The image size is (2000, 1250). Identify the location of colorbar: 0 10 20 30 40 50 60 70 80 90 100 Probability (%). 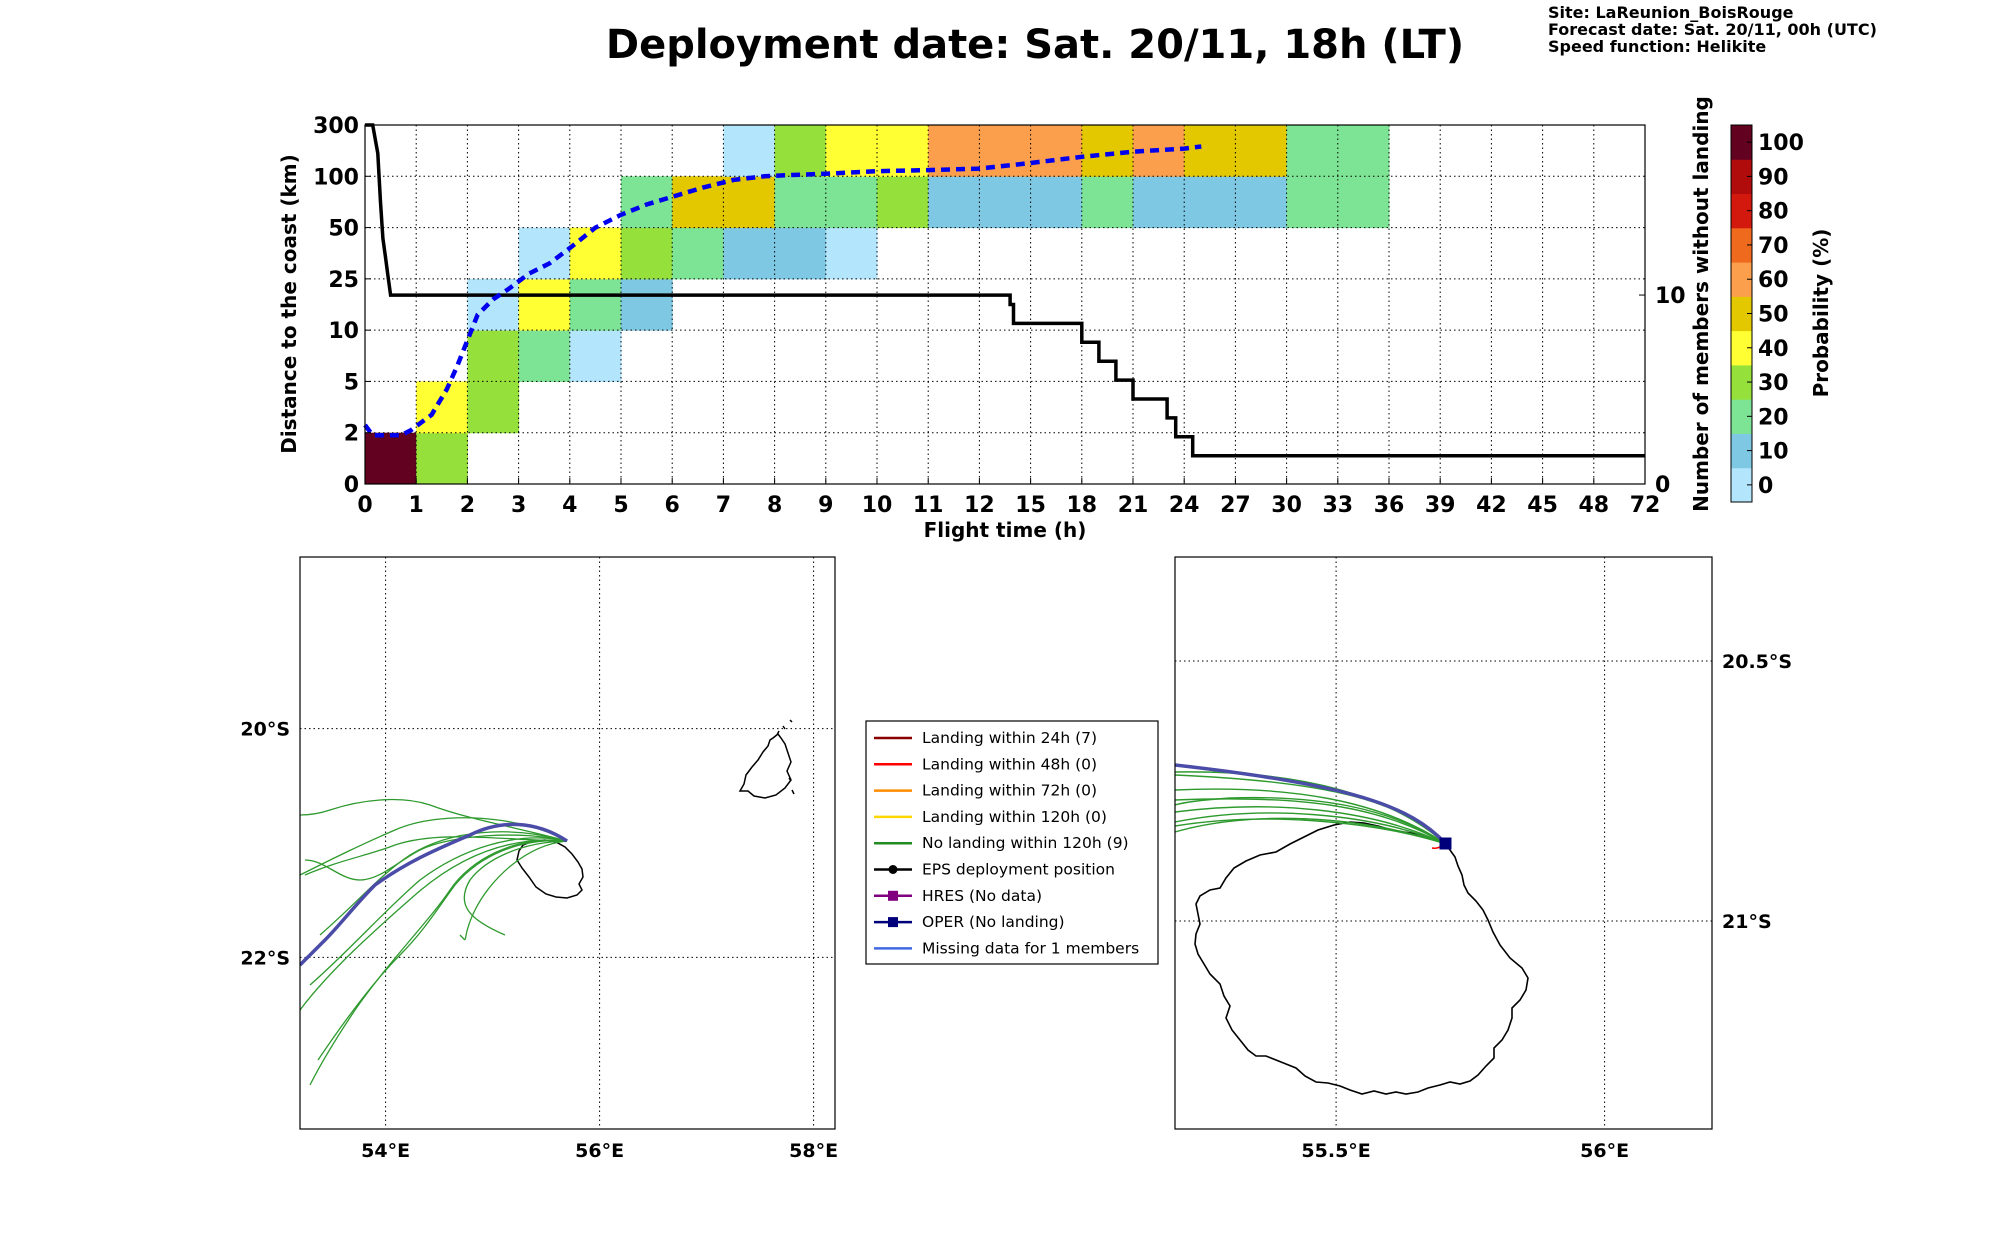
(1781, 313).